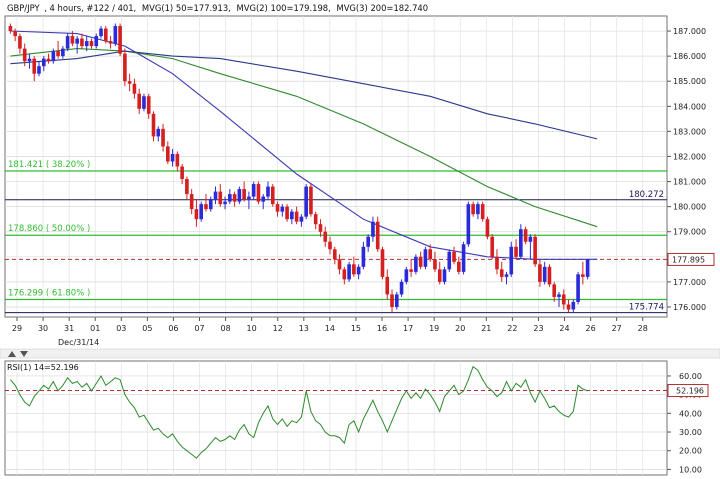  Describe the element at coordinates (408, 328) in the screenshot. I see `time-tick-label: 17` at that location.